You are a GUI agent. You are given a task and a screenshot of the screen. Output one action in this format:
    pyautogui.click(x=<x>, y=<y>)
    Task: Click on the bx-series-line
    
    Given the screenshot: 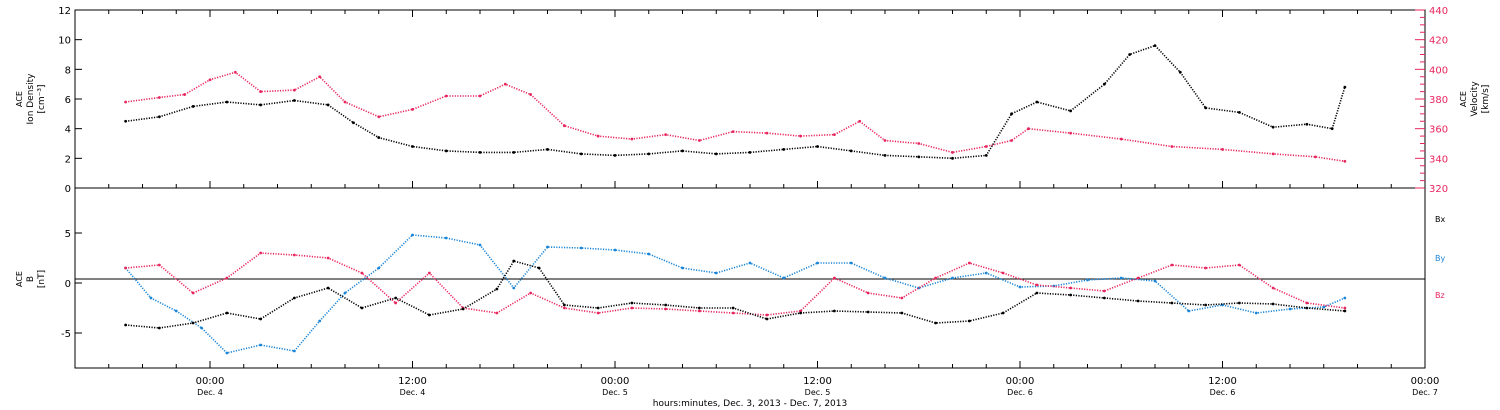 What is the action you would take?
    pyautogui.click(x=735, y=294)
    